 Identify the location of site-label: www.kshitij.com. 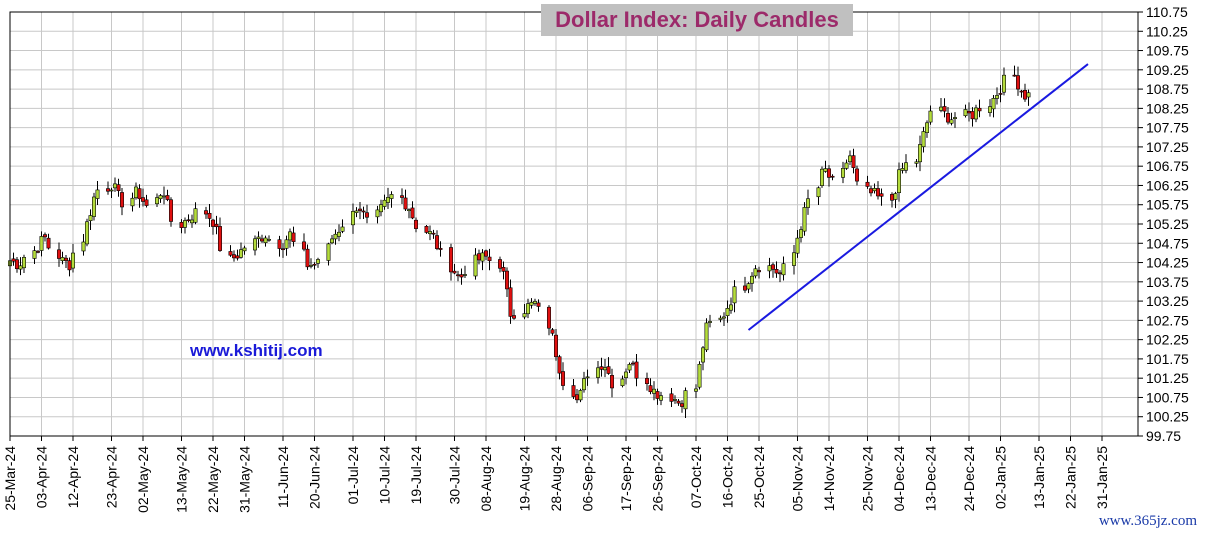
(256, 350).